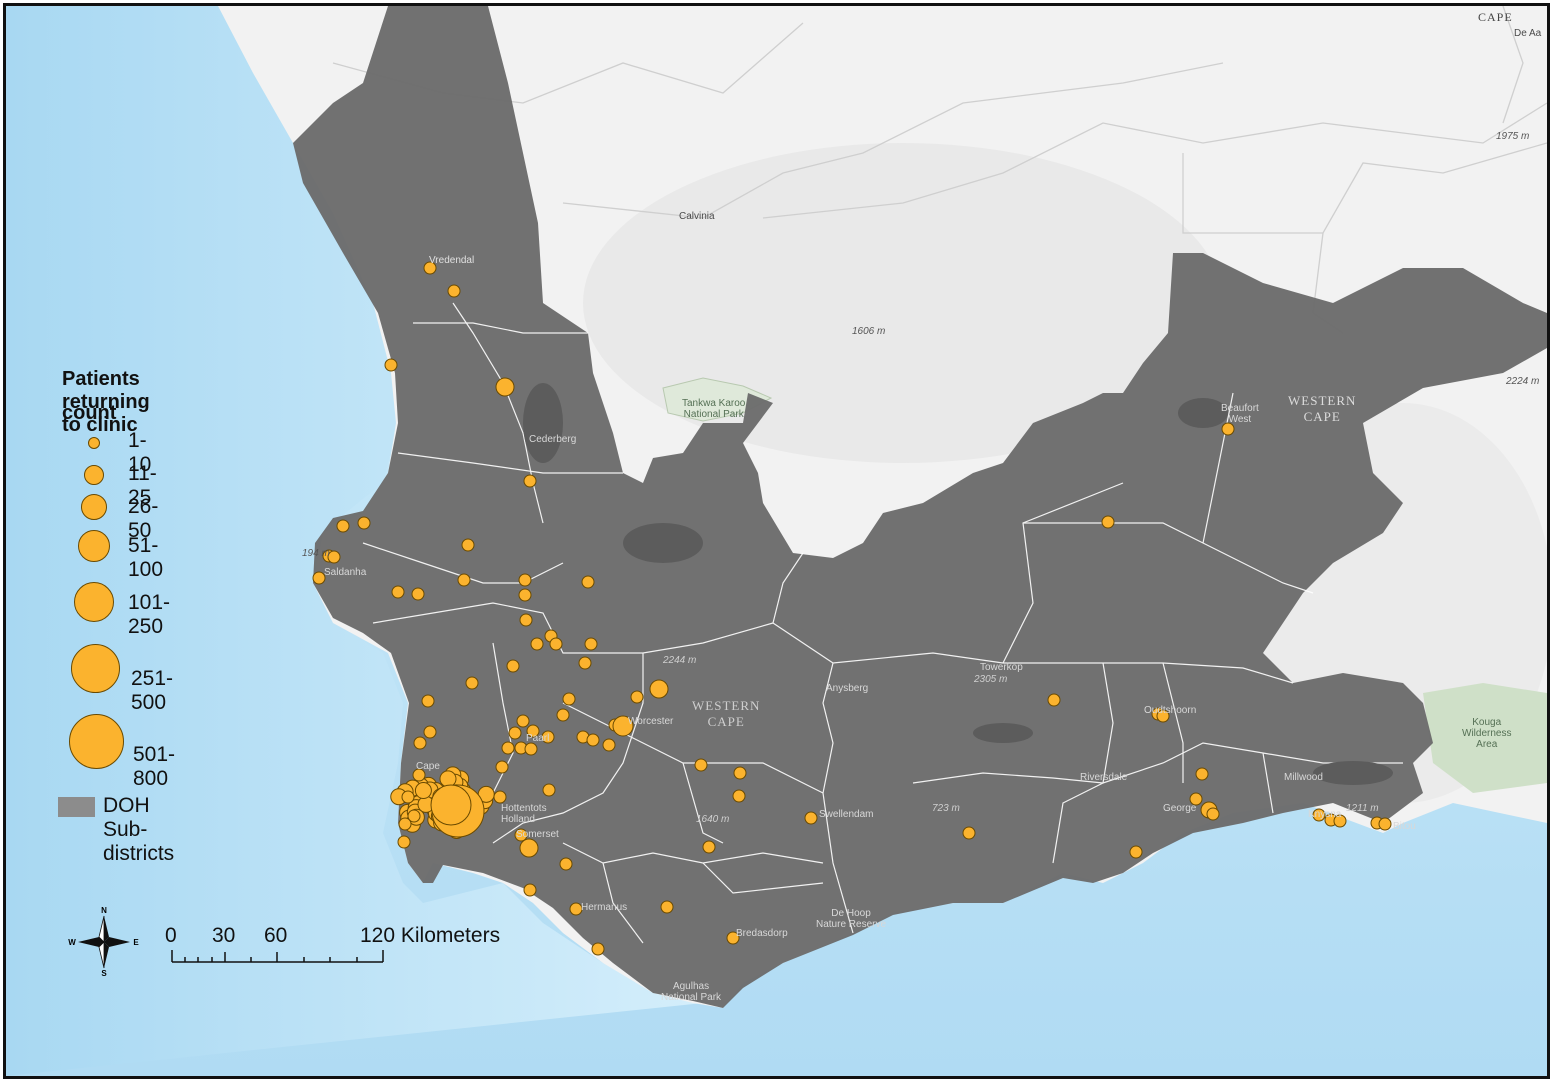 The height and width of the screenshot is (1080, 1551). What do you see at coordinates (276, 935) in the screenshot?
I see `scale-label-60: 60` at bounding box center [276, 935].